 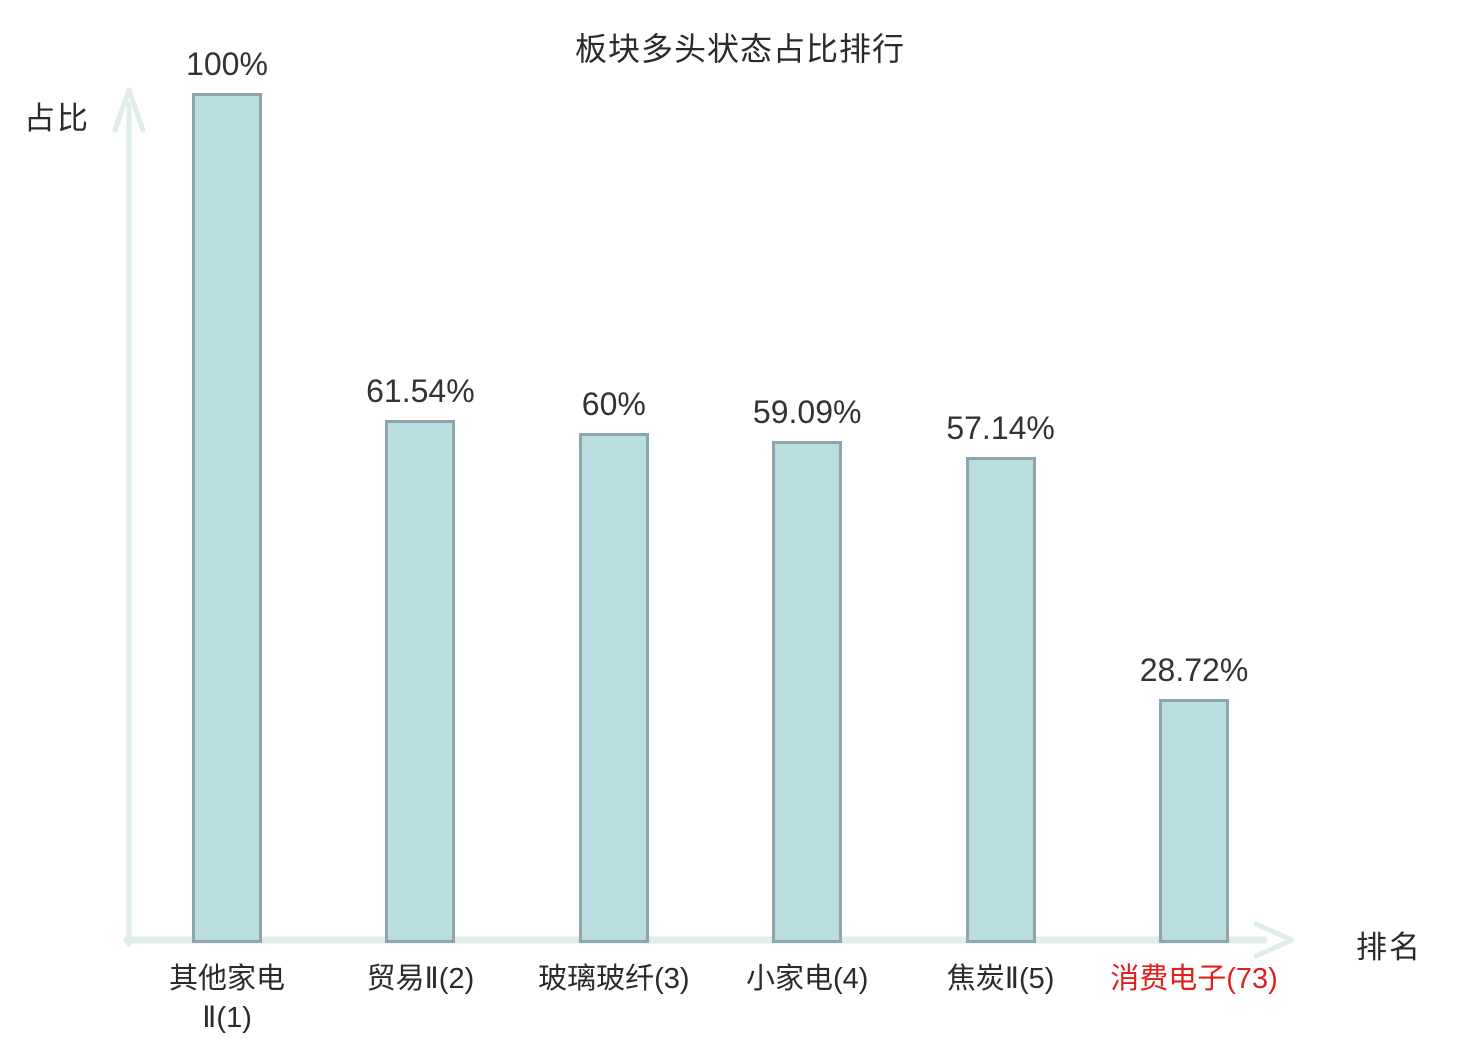 I want to click on bar-value-label: 100%, so click(x=227, y=64).